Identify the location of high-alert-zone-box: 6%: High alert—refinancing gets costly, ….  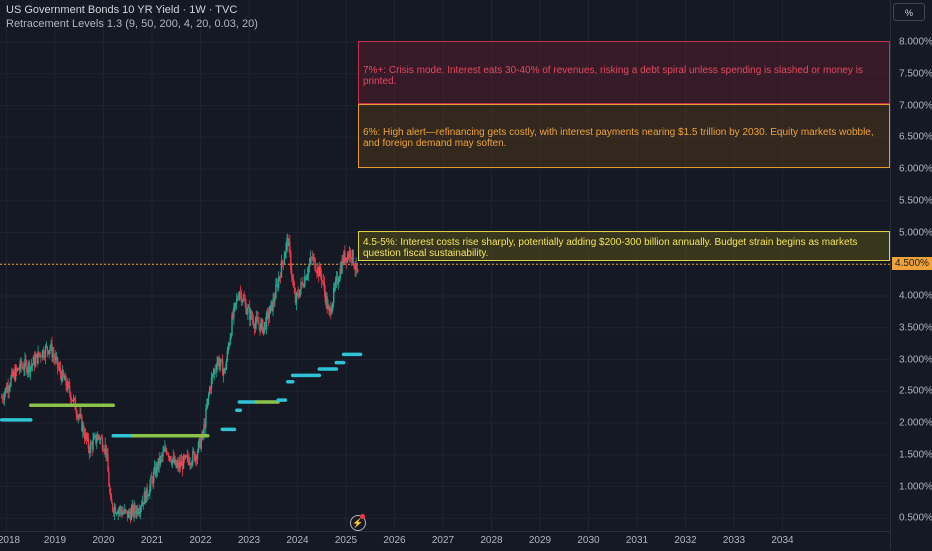
(624, 136).